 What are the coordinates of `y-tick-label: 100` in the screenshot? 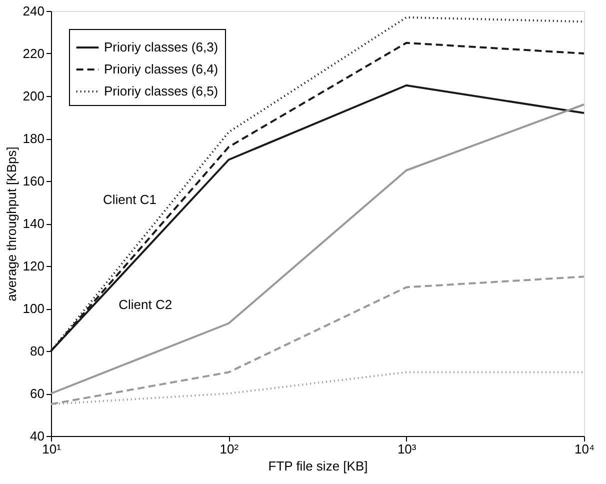 It's located at (33, 308).